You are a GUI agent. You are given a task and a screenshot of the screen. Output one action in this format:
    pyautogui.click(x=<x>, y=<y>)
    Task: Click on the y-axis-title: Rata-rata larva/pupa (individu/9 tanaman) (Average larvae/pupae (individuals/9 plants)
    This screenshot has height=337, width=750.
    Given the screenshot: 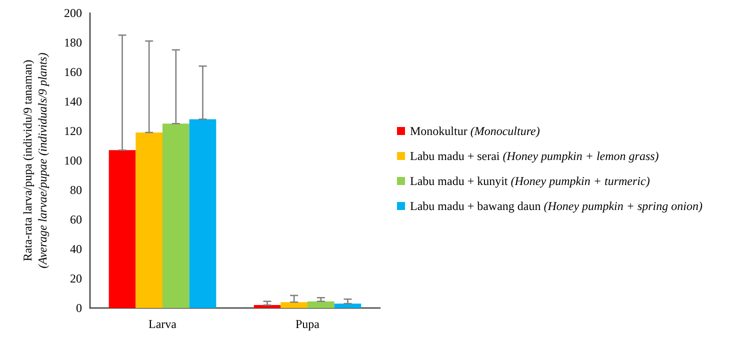 What is the action you would take?
    pyautogui.click(x=35, y=160)
    